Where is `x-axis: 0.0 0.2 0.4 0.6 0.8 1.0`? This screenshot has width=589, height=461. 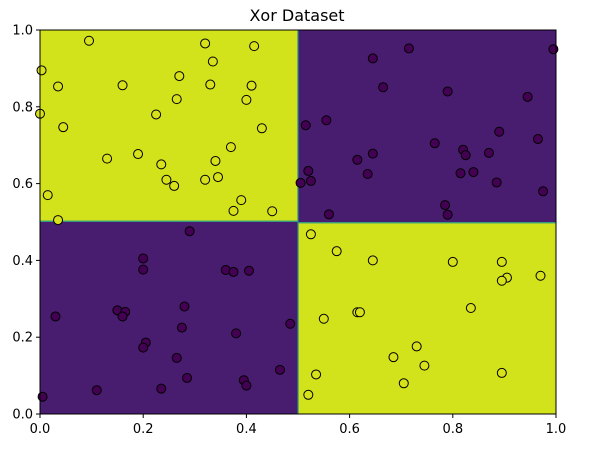
x-axis: 0.0 0.2 0.4 0.6 0.8 1.0 is located at coordinates (298, 425).